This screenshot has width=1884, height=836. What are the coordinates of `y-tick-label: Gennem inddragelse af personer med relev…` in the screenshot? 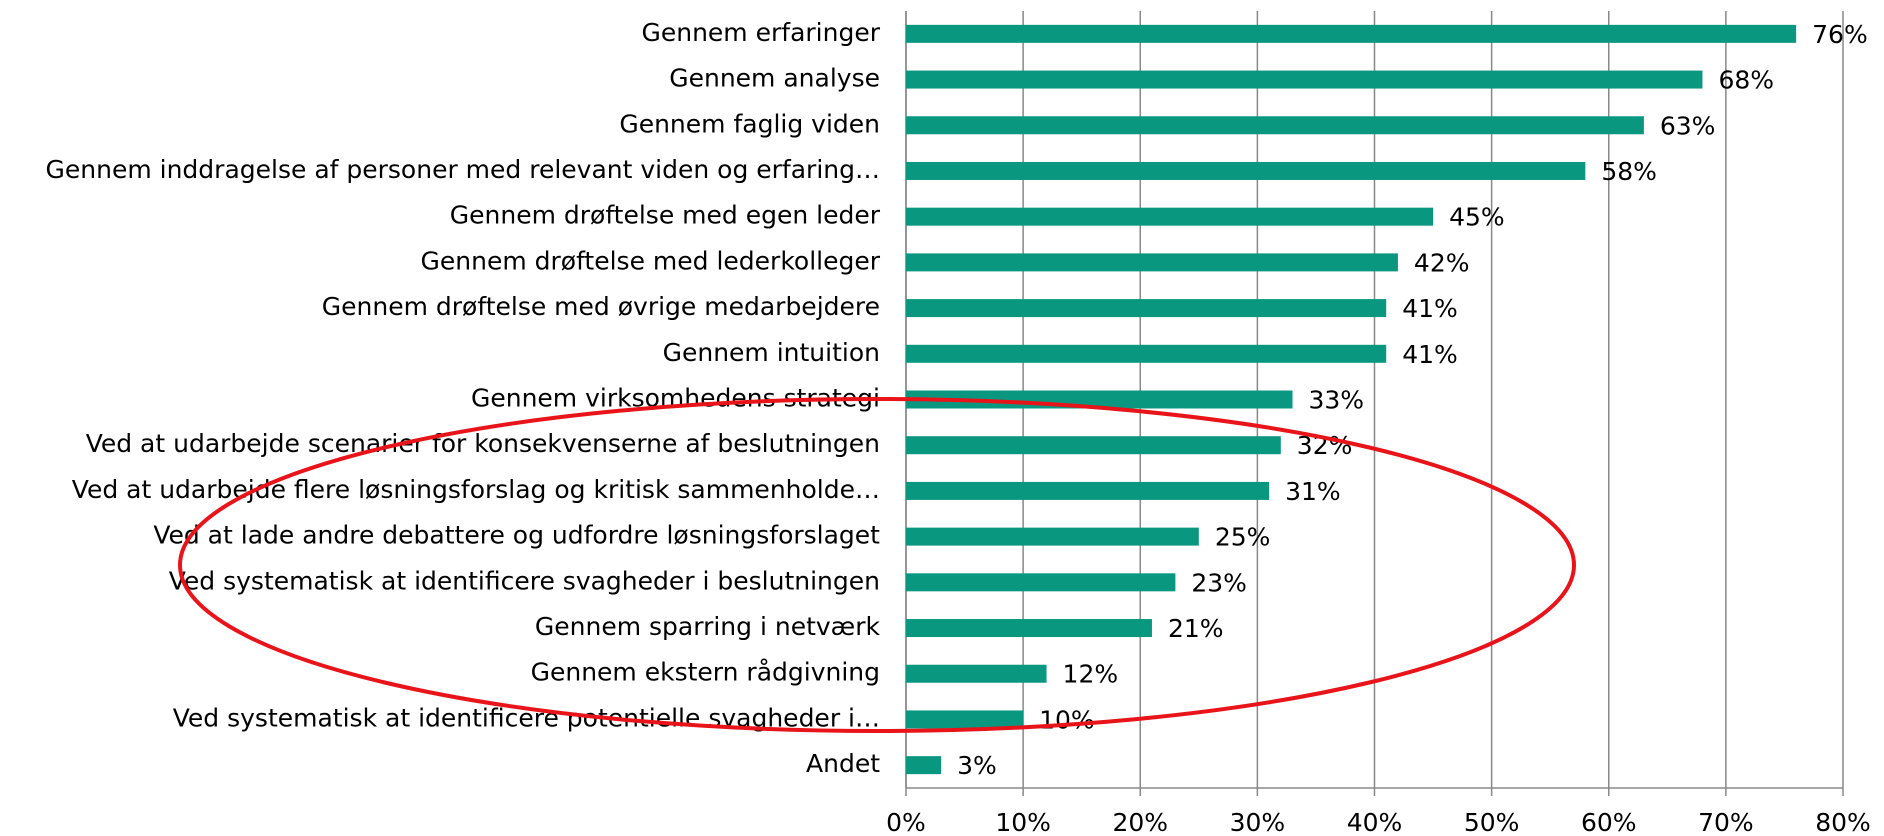 It's located at (463, 169).